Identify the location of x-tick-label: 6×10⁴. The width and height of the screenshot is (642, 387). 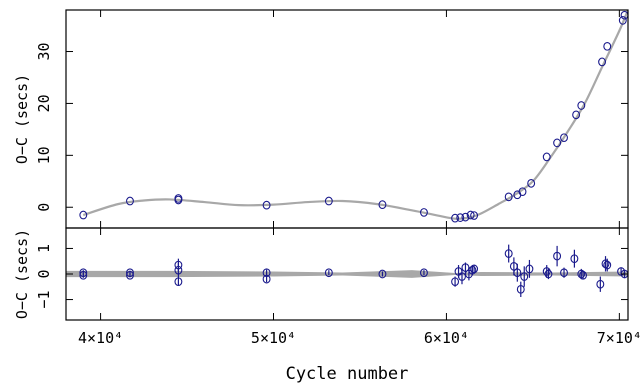
(446, 338).